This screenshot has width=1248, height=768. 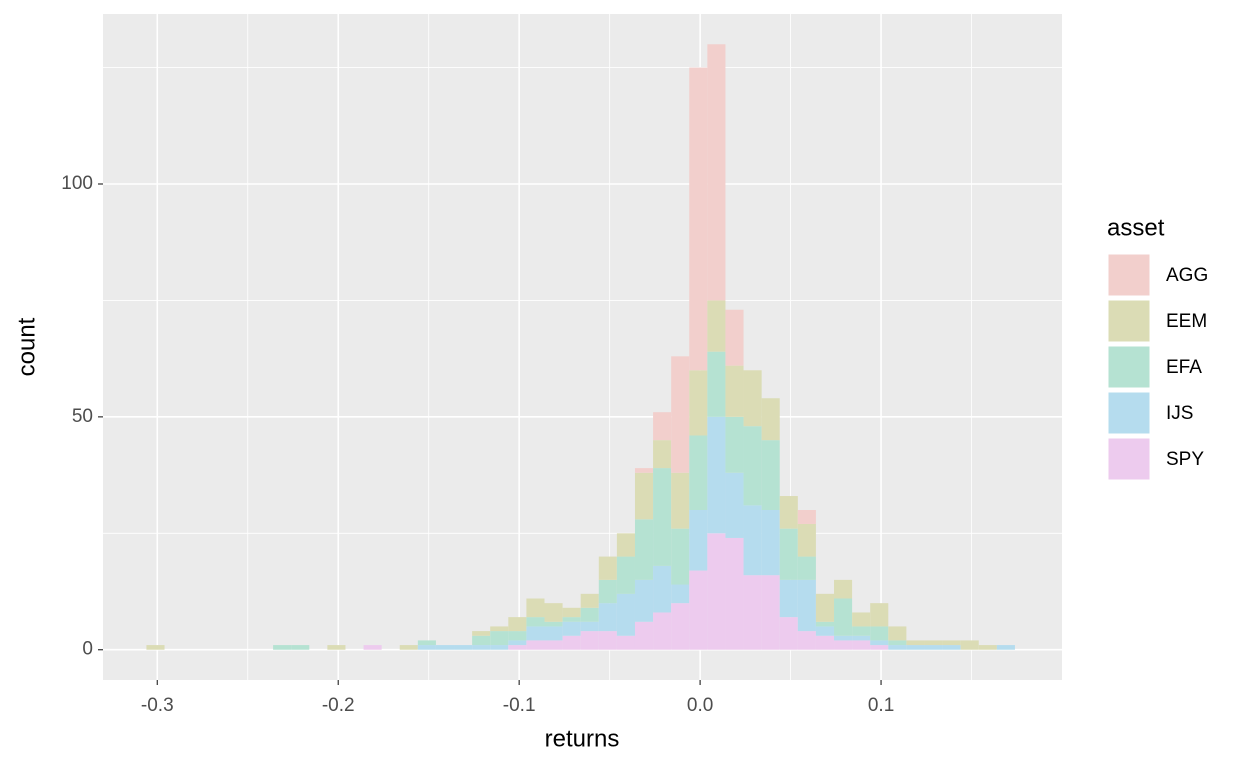 I want to click on y-axis-title: count, so click(x=26, y=346).